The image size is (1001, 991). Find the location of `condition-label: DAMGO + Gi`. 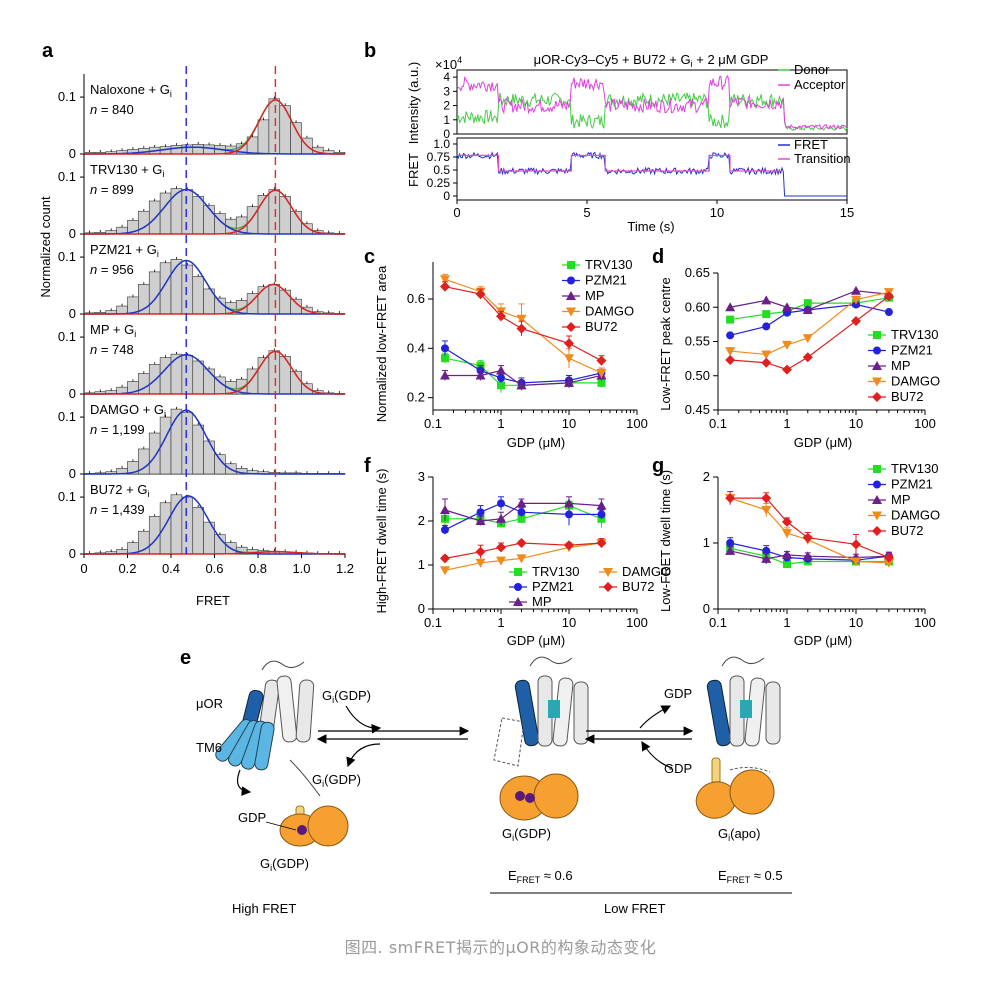

condition-label: DAMGO + Gi is located at coordinates (128, 410).